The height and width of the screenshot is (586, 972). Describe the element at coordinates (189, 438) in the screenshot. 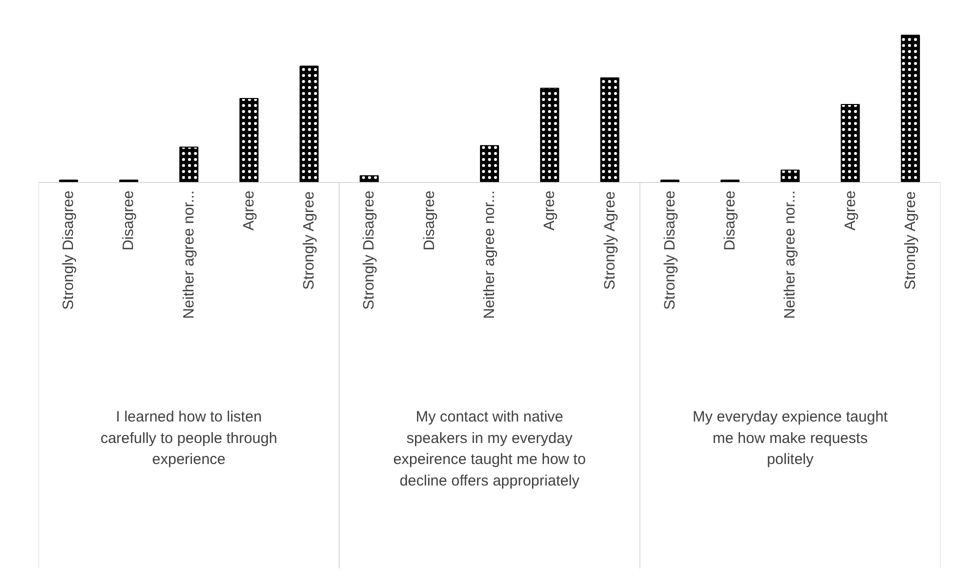

I see `text: I learned how to listen carefully to people through experience` at that location.